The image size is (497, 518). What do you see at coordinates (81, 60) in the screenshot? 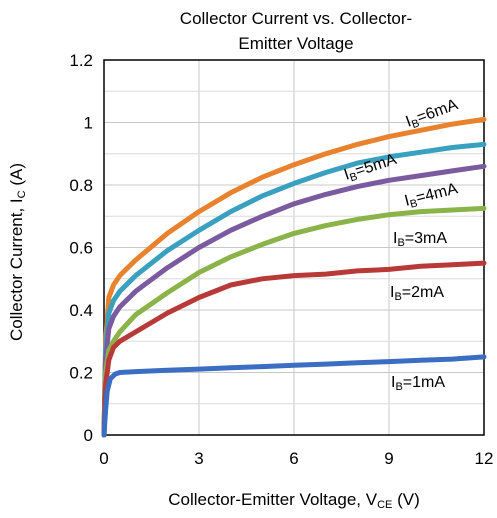
I see `y-tick-label: 1.2` at bounding box center [81, 60].